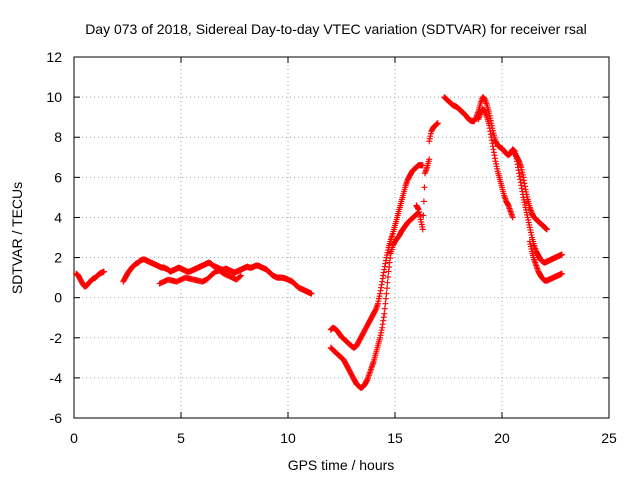 This screenshot has width=640, height=480. What do you see at coordinates (54, 97) in the screenshot?
I see `y-tick-label: 10` at bounding box center [54, 97].